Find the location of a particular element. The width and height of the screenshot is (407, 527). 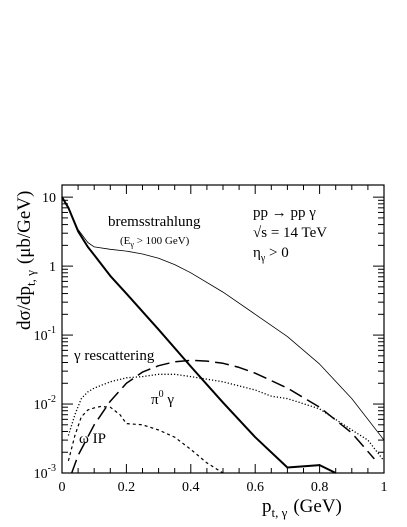

bremsstrahlung-label: bremsstrahlung is located at coordinates (154, 222).